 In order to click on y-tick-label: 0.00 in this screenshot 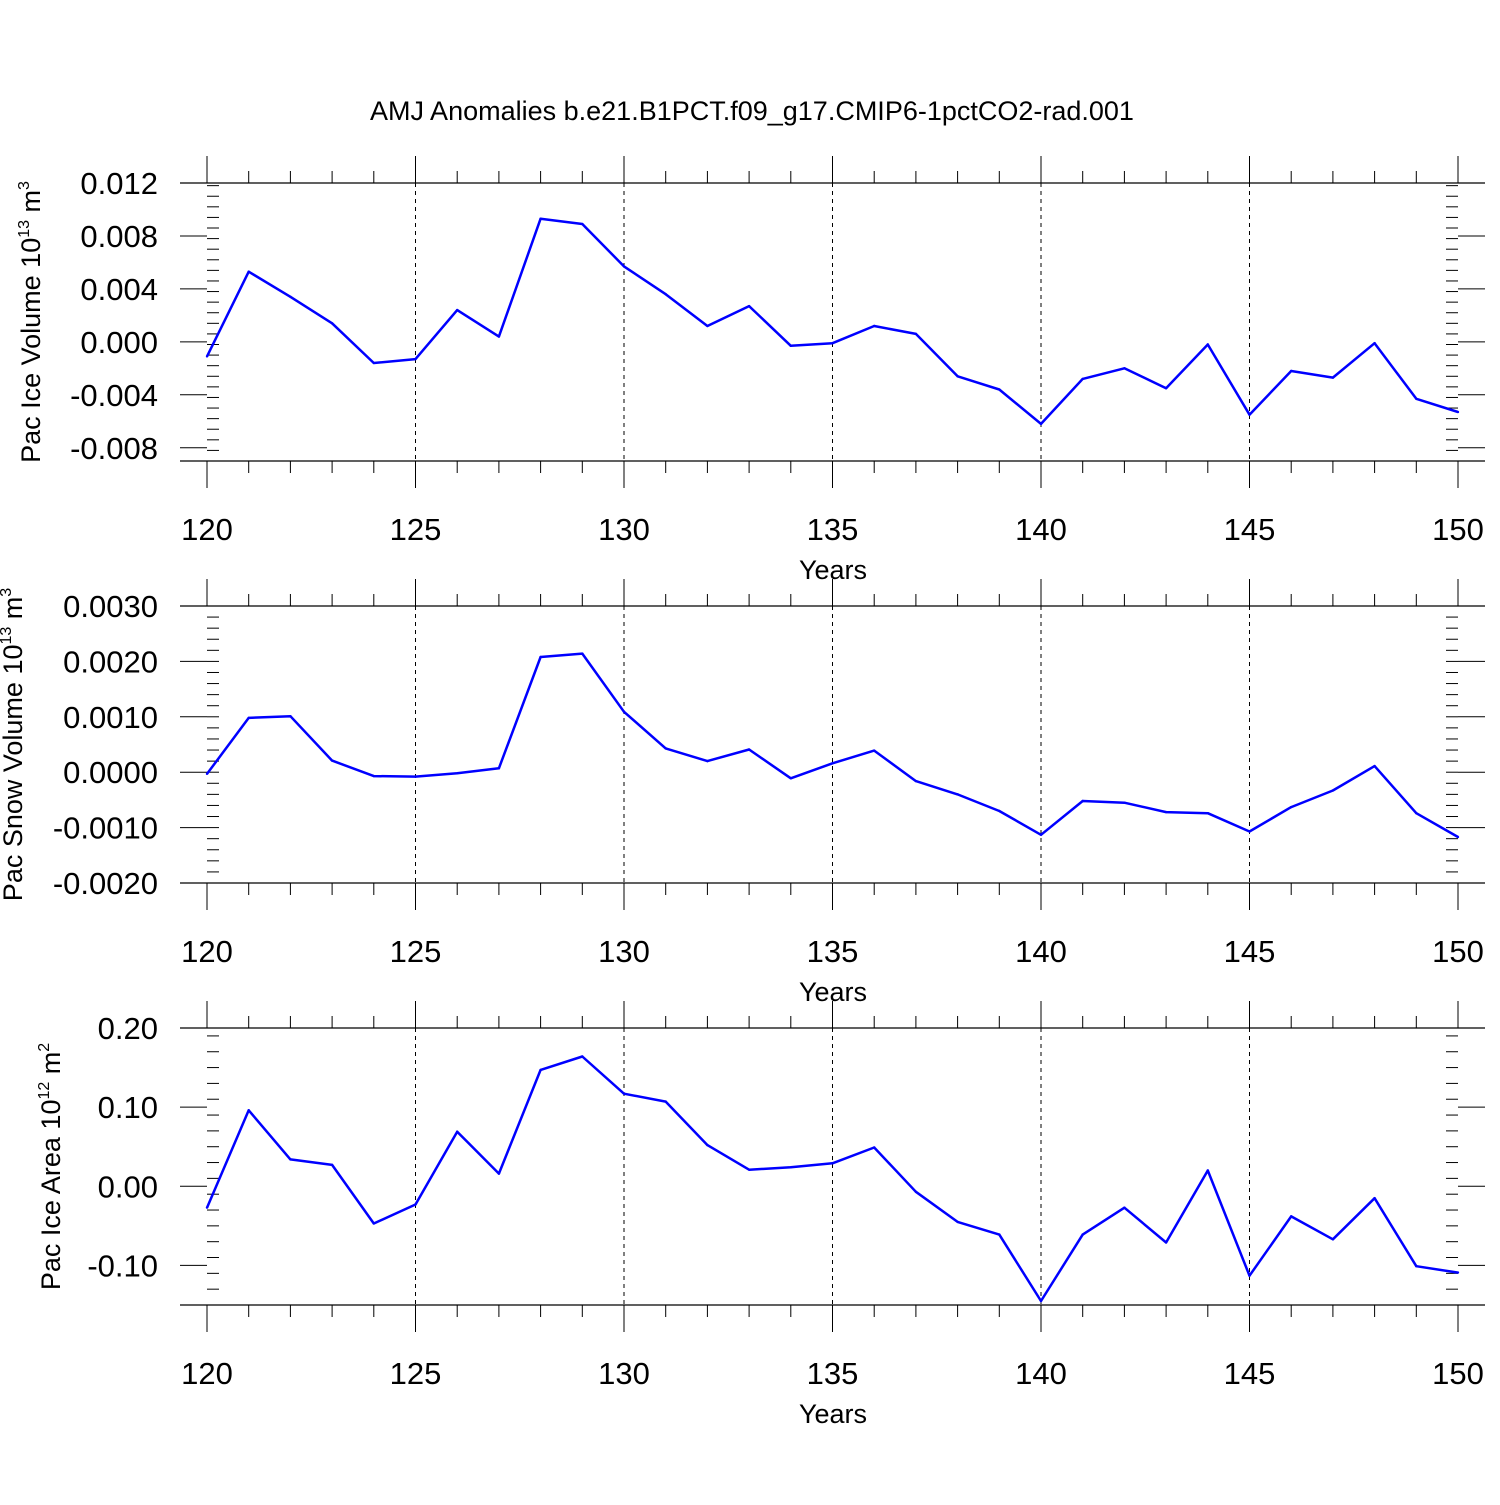, I will do `click(128, 1186)`.